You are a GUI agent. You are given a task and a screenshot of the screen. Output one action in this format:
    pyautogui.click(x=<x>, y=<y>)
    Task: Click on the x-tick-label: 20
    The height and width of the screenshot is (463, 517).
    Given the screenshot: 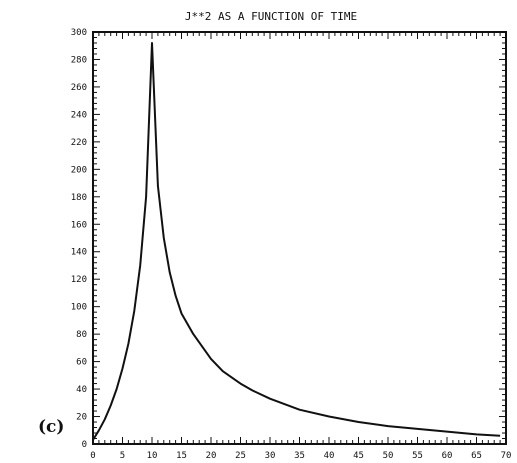 What is the action you would take?
    pyautogui.click(x=211, y=456)
    